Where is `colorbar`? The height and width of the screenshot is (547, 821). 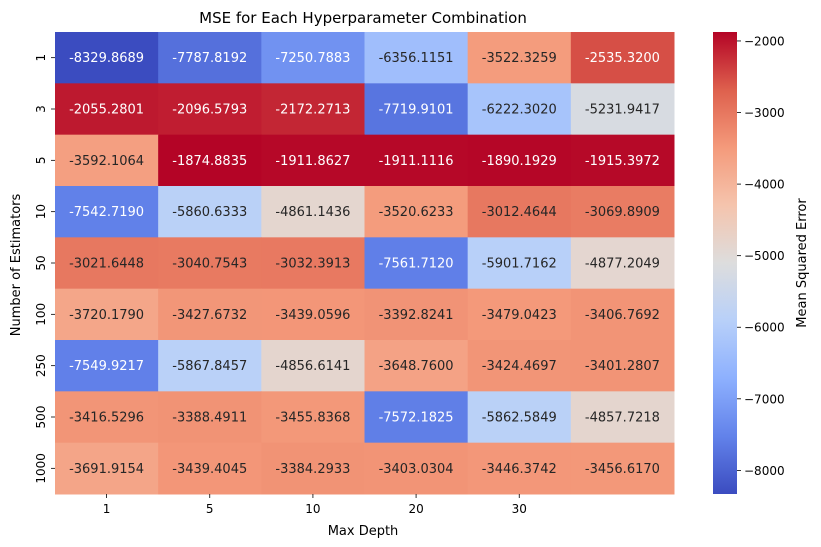
colorbar is located at coordinates (725, 263).